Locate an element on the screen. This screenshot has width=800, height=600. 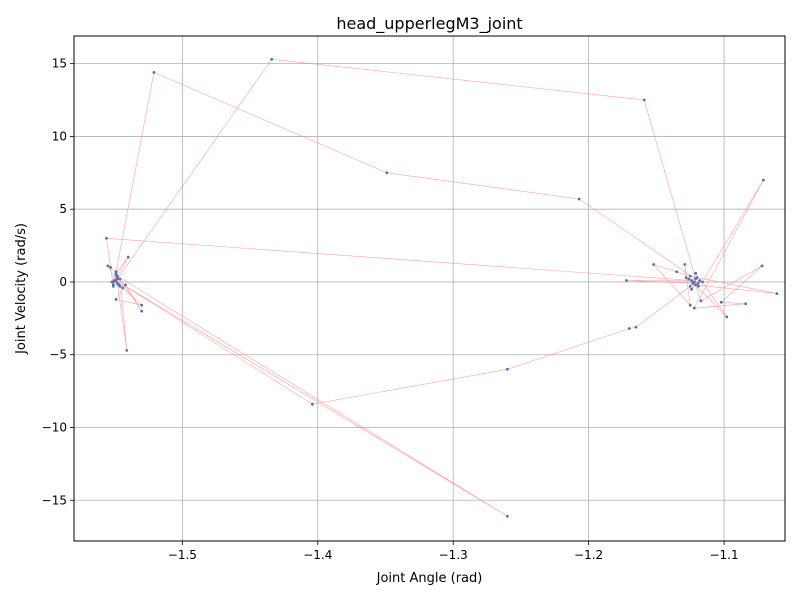
y-tick-label: 0 is located at coordinates (63, 282).